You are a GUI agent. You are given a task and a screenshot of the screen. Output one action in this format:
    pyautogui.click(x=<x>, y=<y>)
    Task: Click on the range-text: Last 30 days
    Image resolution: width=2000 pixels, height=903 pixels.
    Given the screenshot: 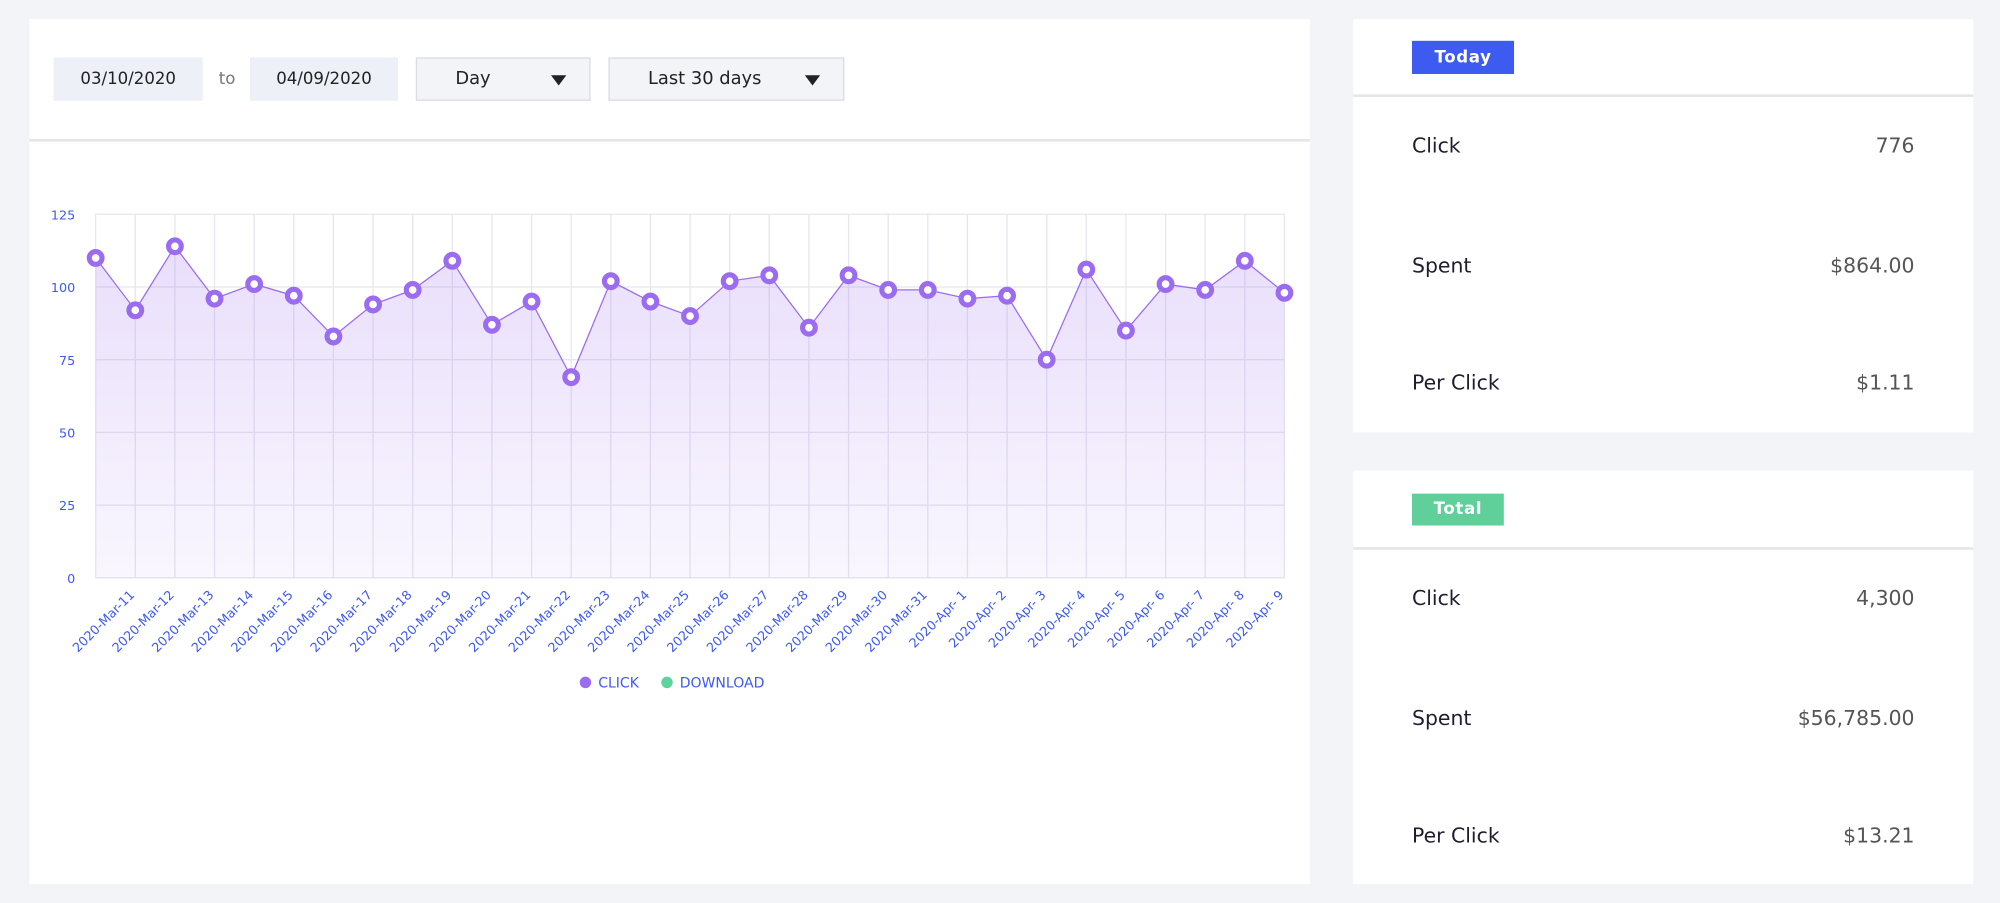 What is the action you would take?
    pyautogui.click(x=704, y=79)
    